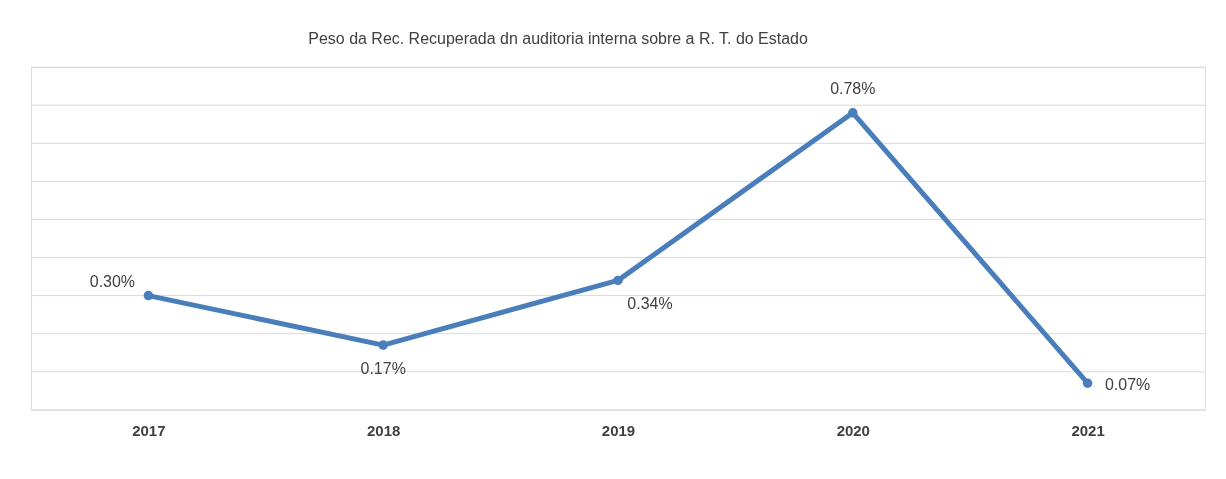 The height and width of the screenshot is (479, 1226). I want to click on x-tick-label: 2021, so click(1088, 431).